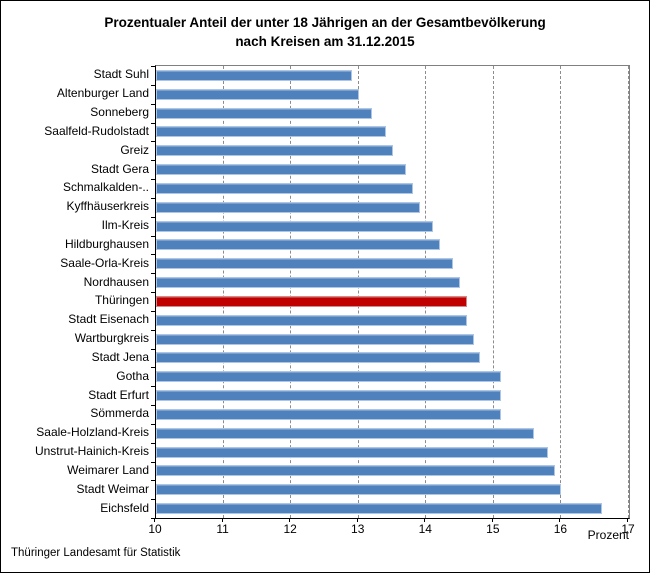 This screenshot has height=573, width=650. What do you see at coordinates (107, 206) in the screenshot?
I see `category-label: Kyffhäuserkreis` at bounding box center [107, 206].